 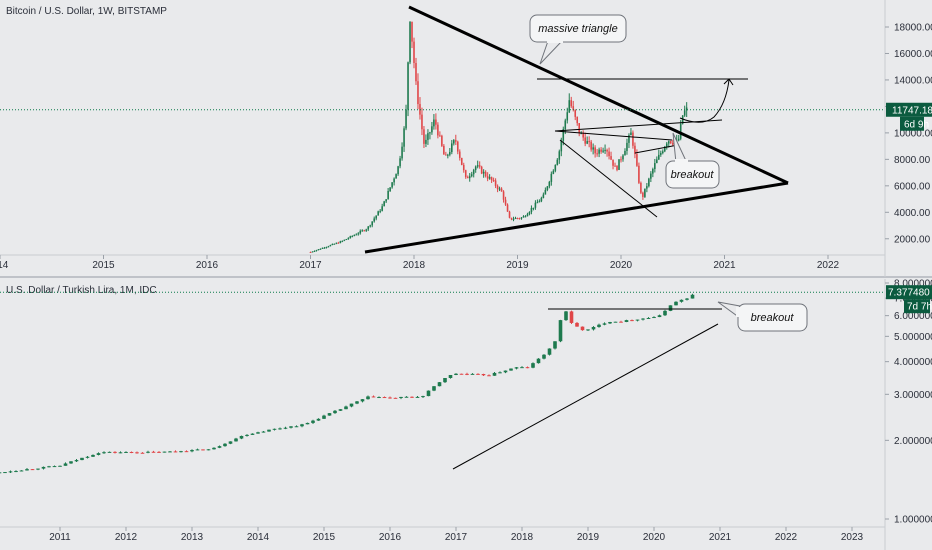 What do you see at coordinates (909, 299) in the screenshot?
I see `try-last-price-label: 7.377480 7d 7h` at bounding box center [909, 299].